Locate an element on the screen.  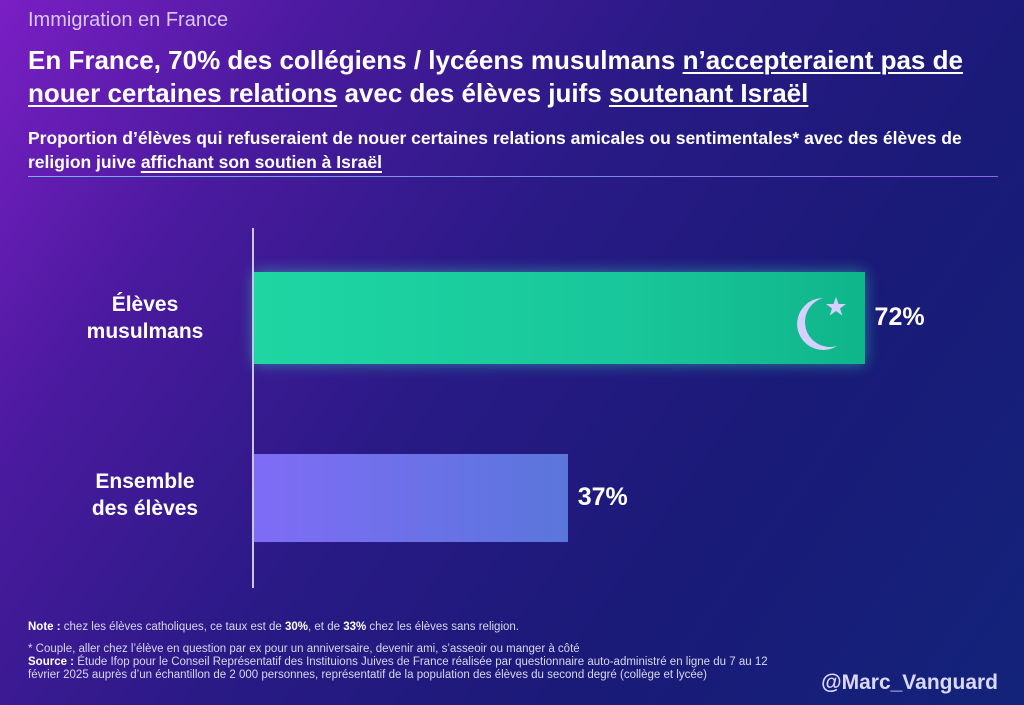
category-label-all-line1: Ensemble is located at coordinates (145, 481).